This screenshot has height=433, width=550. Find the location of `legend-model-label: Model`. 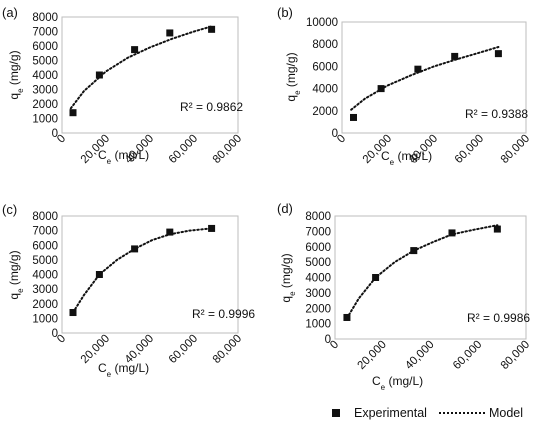

legend-model-label: Model is located at coordinates (505, 413).